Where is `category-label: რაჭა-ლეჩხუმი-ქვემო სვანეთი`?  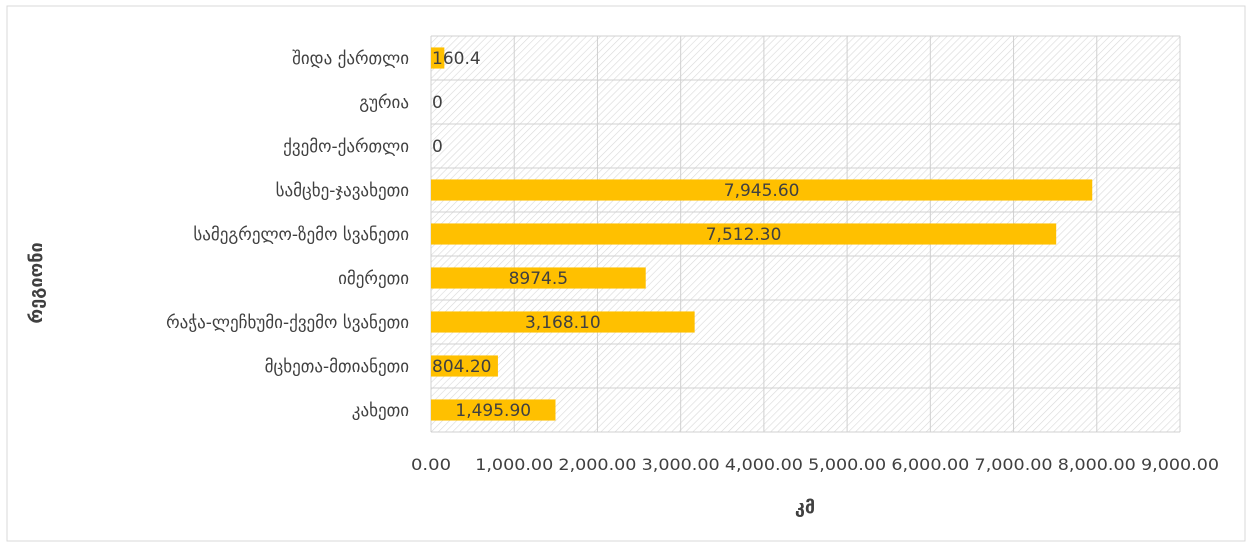
category-label: რაჭა-ლეჩხუმი-ქვემო სვანეთი is located at coordinates (287, 323).